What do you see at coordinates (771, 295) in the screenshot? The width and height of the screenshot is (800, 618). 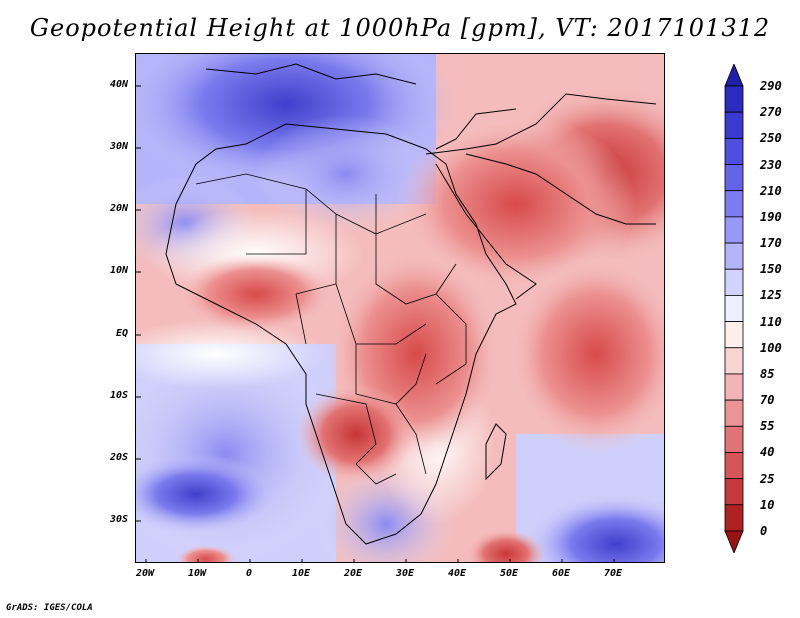 I see `colorbar-level-label: 125` at bounding box center [771, 295].